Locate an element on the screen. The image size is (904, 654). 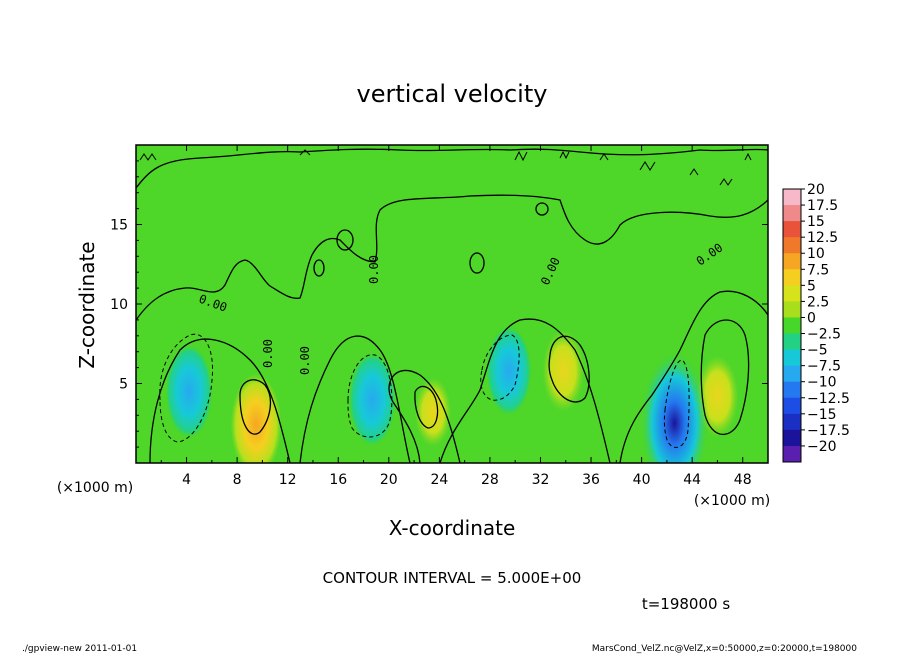
x-tick-label: 4 is located at coordinates (186, 480).